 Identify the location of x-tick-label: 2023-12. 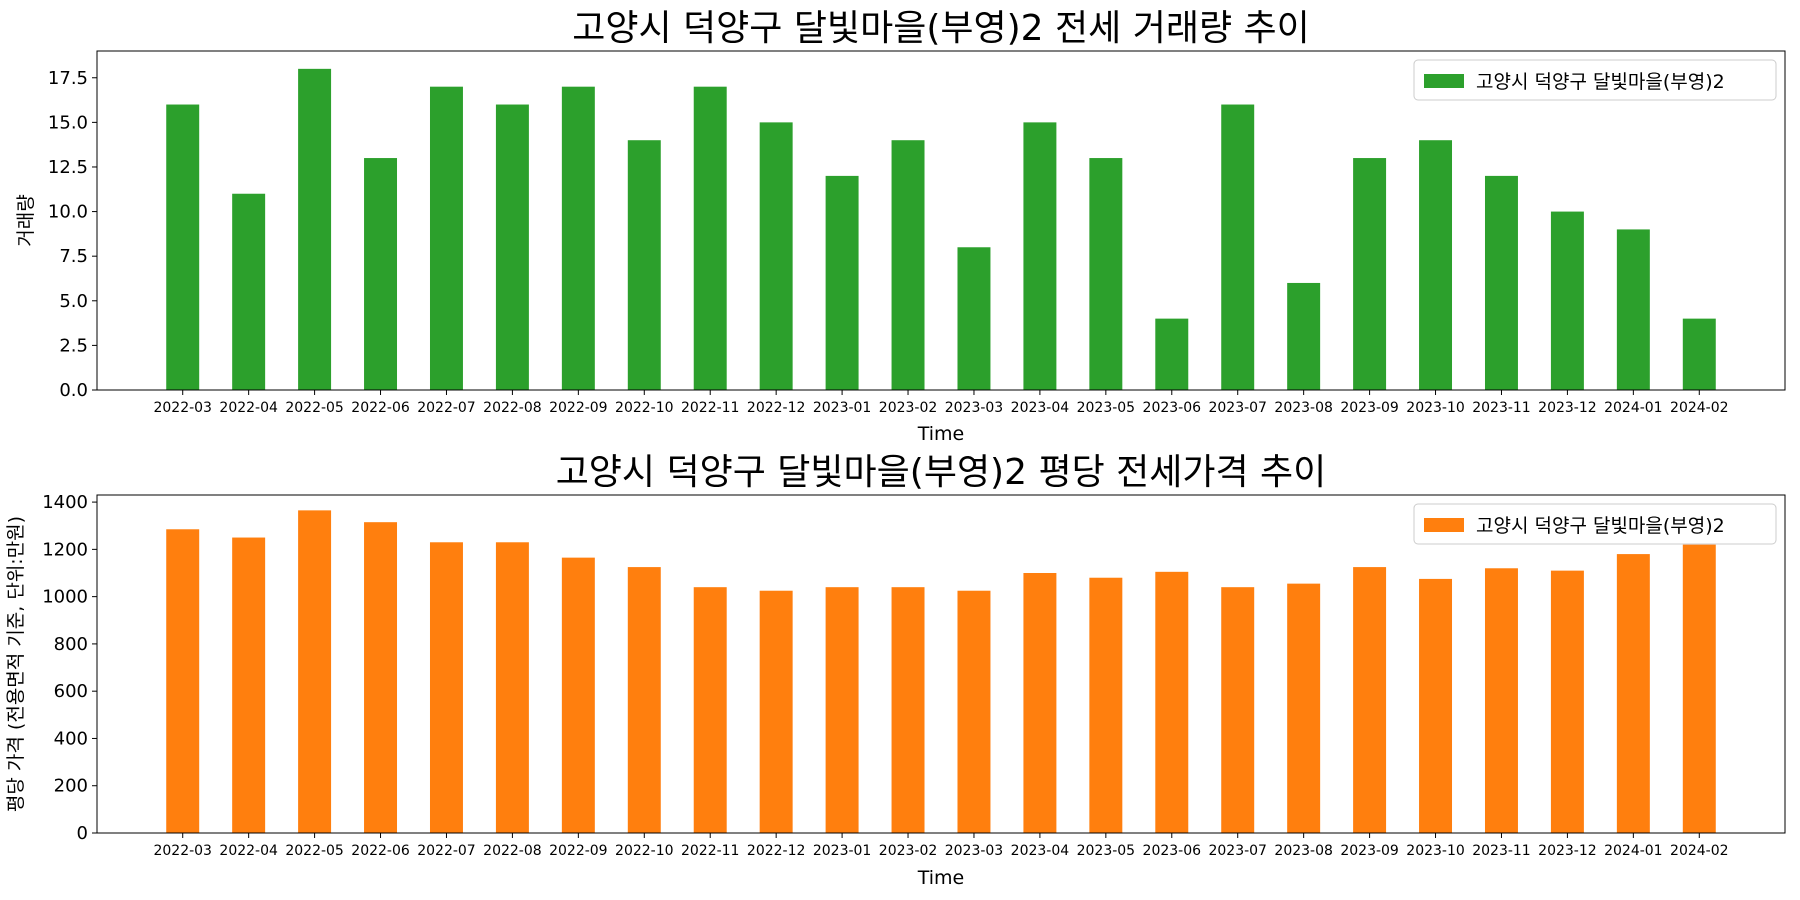
(1567, 408).